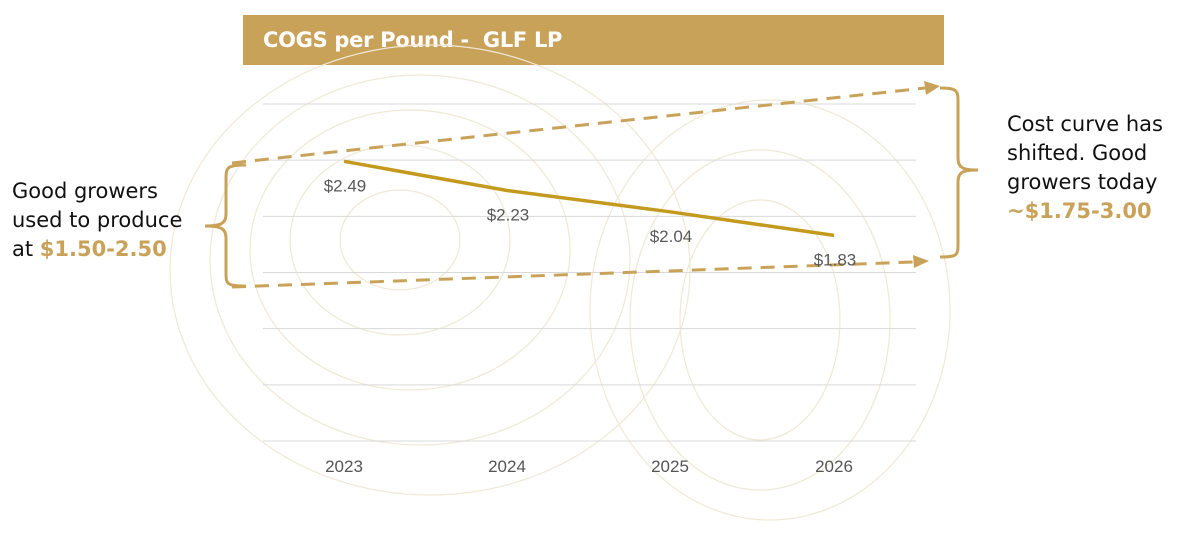 The image size is (1188, 534). What do you see at coordinates (85, 191) in the screenshot?
I see `left-annotation-line1: Good growers` at bounding box center [85, 191].